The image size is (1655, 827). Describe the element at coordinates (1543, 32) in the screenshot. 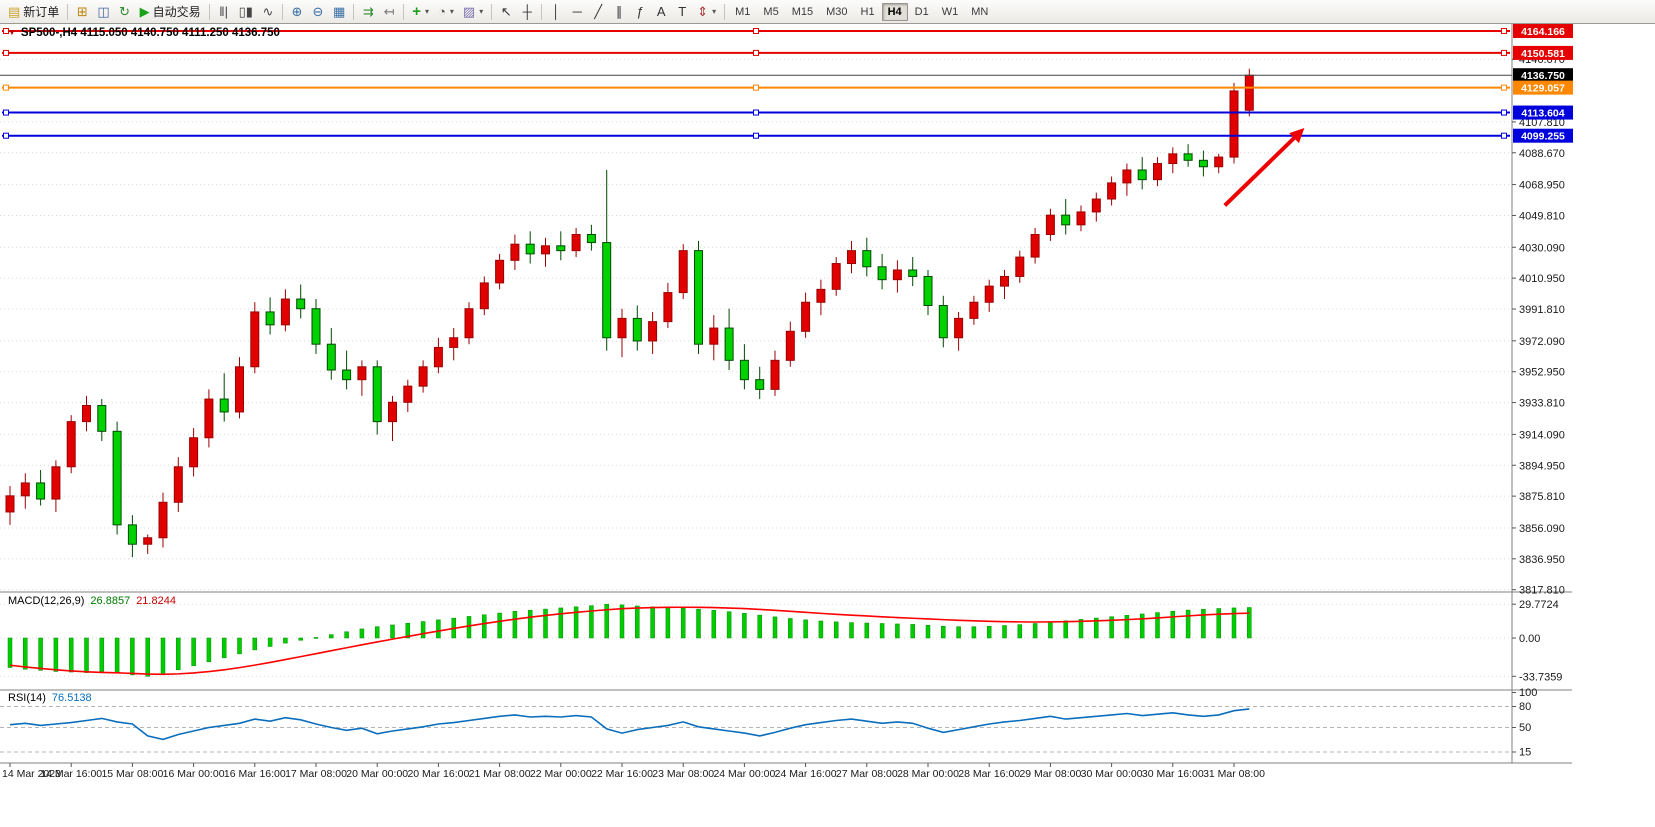

I see `price-marker-value: 4164.166` at that location.